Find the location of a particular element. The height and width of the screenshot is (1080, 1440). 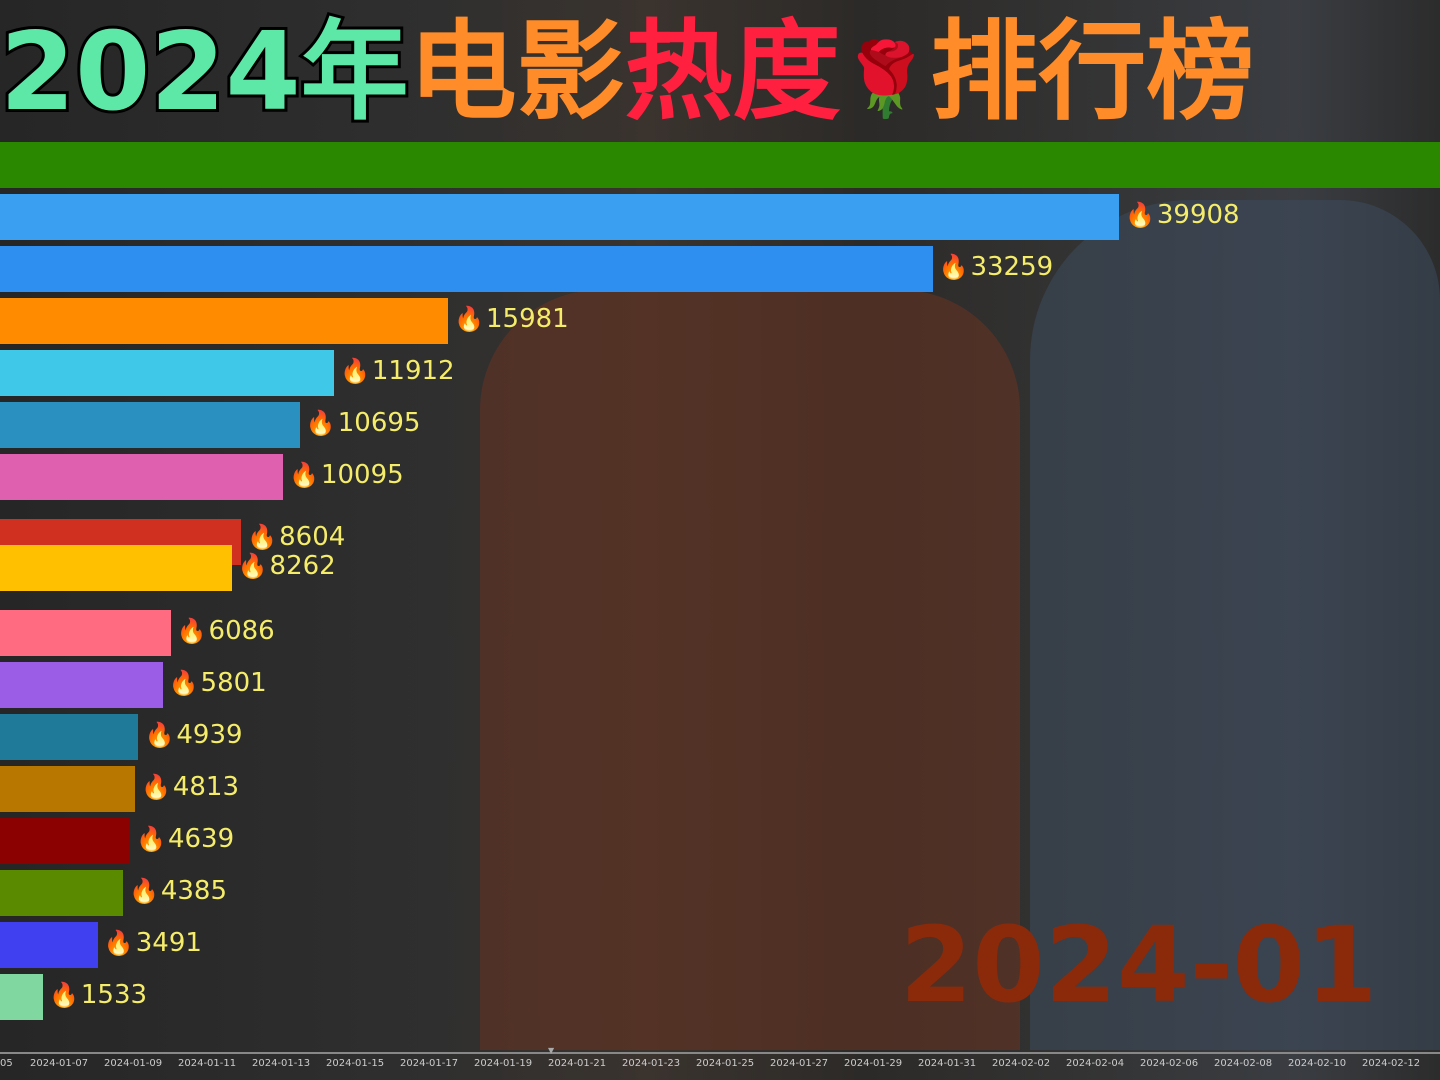

timeline-tick-label: 2024-02-10 is located at coordinates (1317, 1063).